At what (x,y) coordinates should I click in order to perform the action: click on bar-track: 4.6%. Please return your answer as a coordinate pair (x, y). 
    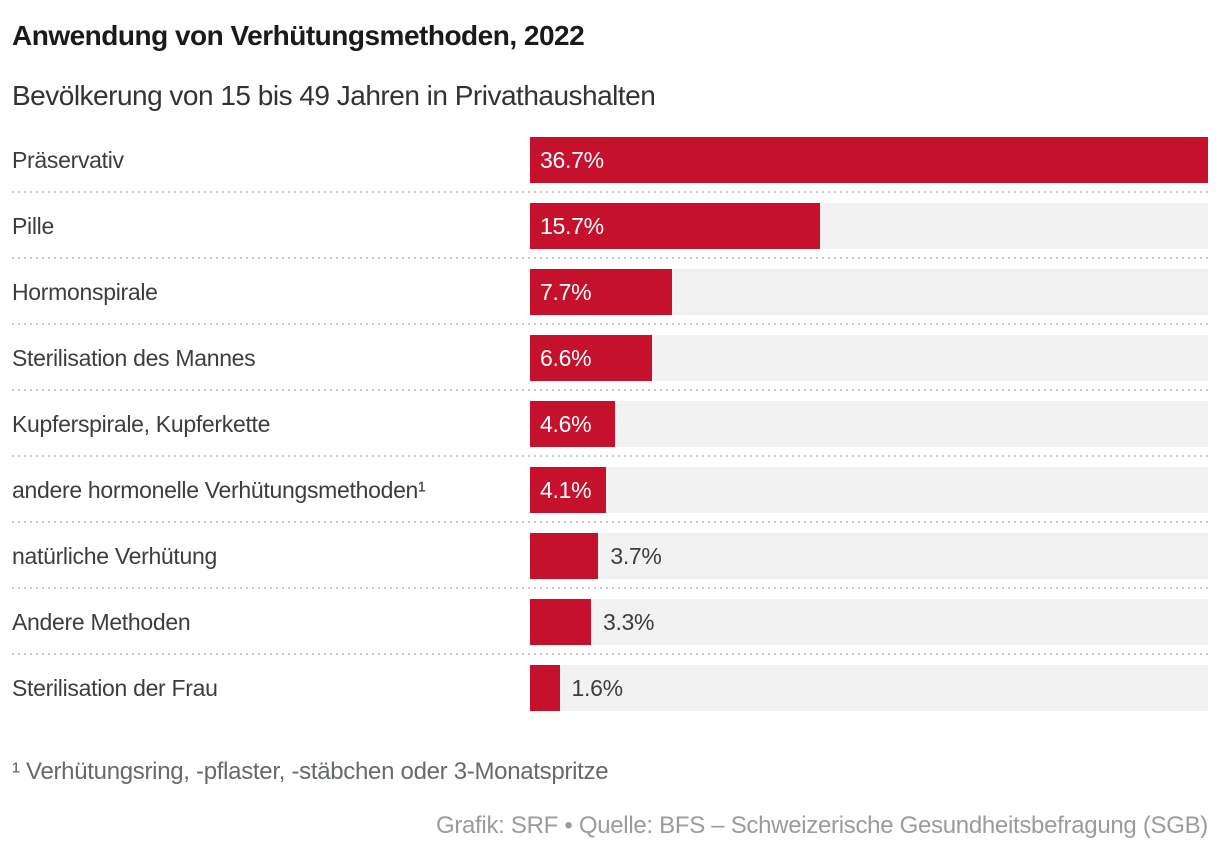
    Looking at the image, I should click on (869, 424).